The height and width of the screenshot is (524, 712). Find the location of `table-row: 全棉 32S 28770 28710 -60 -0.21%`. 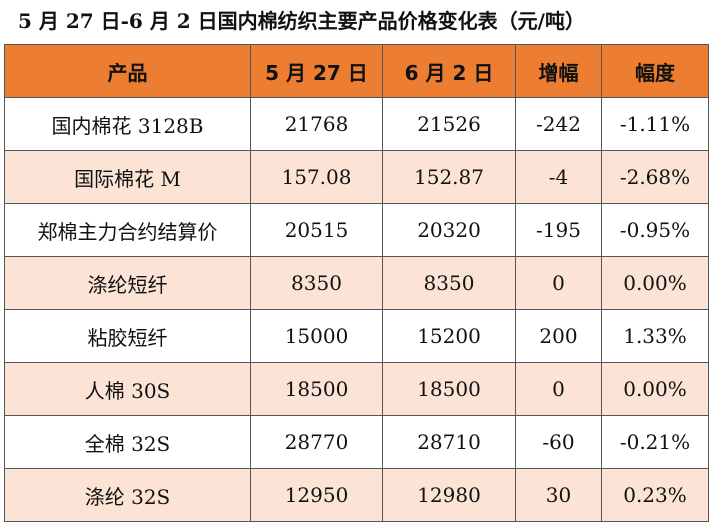

table-row: 全棉 32S 28770 28710 -60 -0.21% is located at coordinates (356, 442).